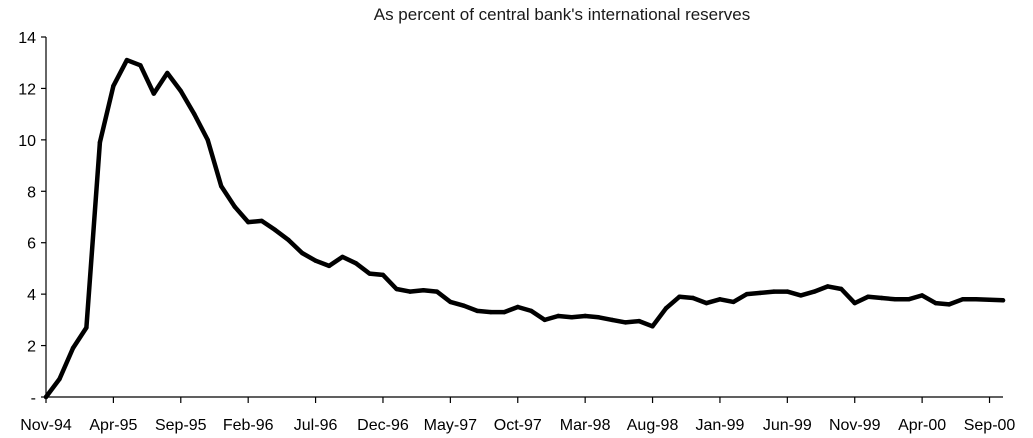 This screenshot has width=1033, height=438. I want to click on x-tick-label: Jul-96, so click(316, 425).